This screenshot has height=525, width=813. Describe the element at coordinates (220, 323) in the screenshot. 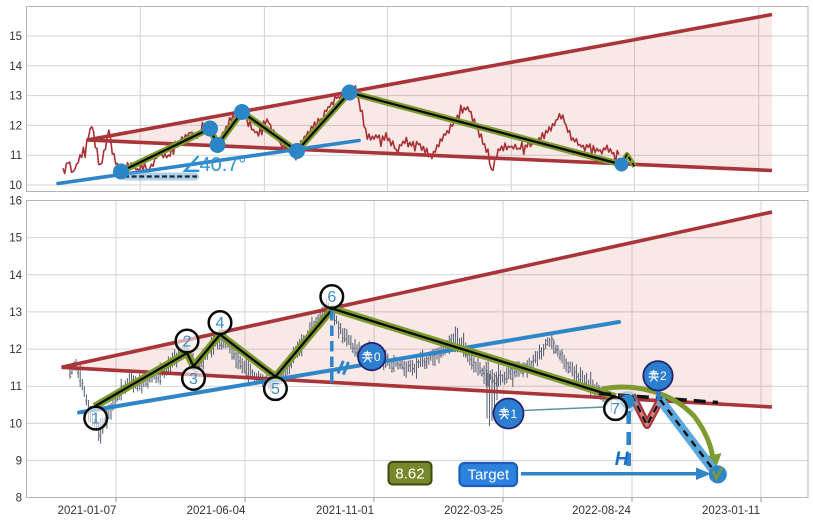

I see `svg-text: 4` at that location.